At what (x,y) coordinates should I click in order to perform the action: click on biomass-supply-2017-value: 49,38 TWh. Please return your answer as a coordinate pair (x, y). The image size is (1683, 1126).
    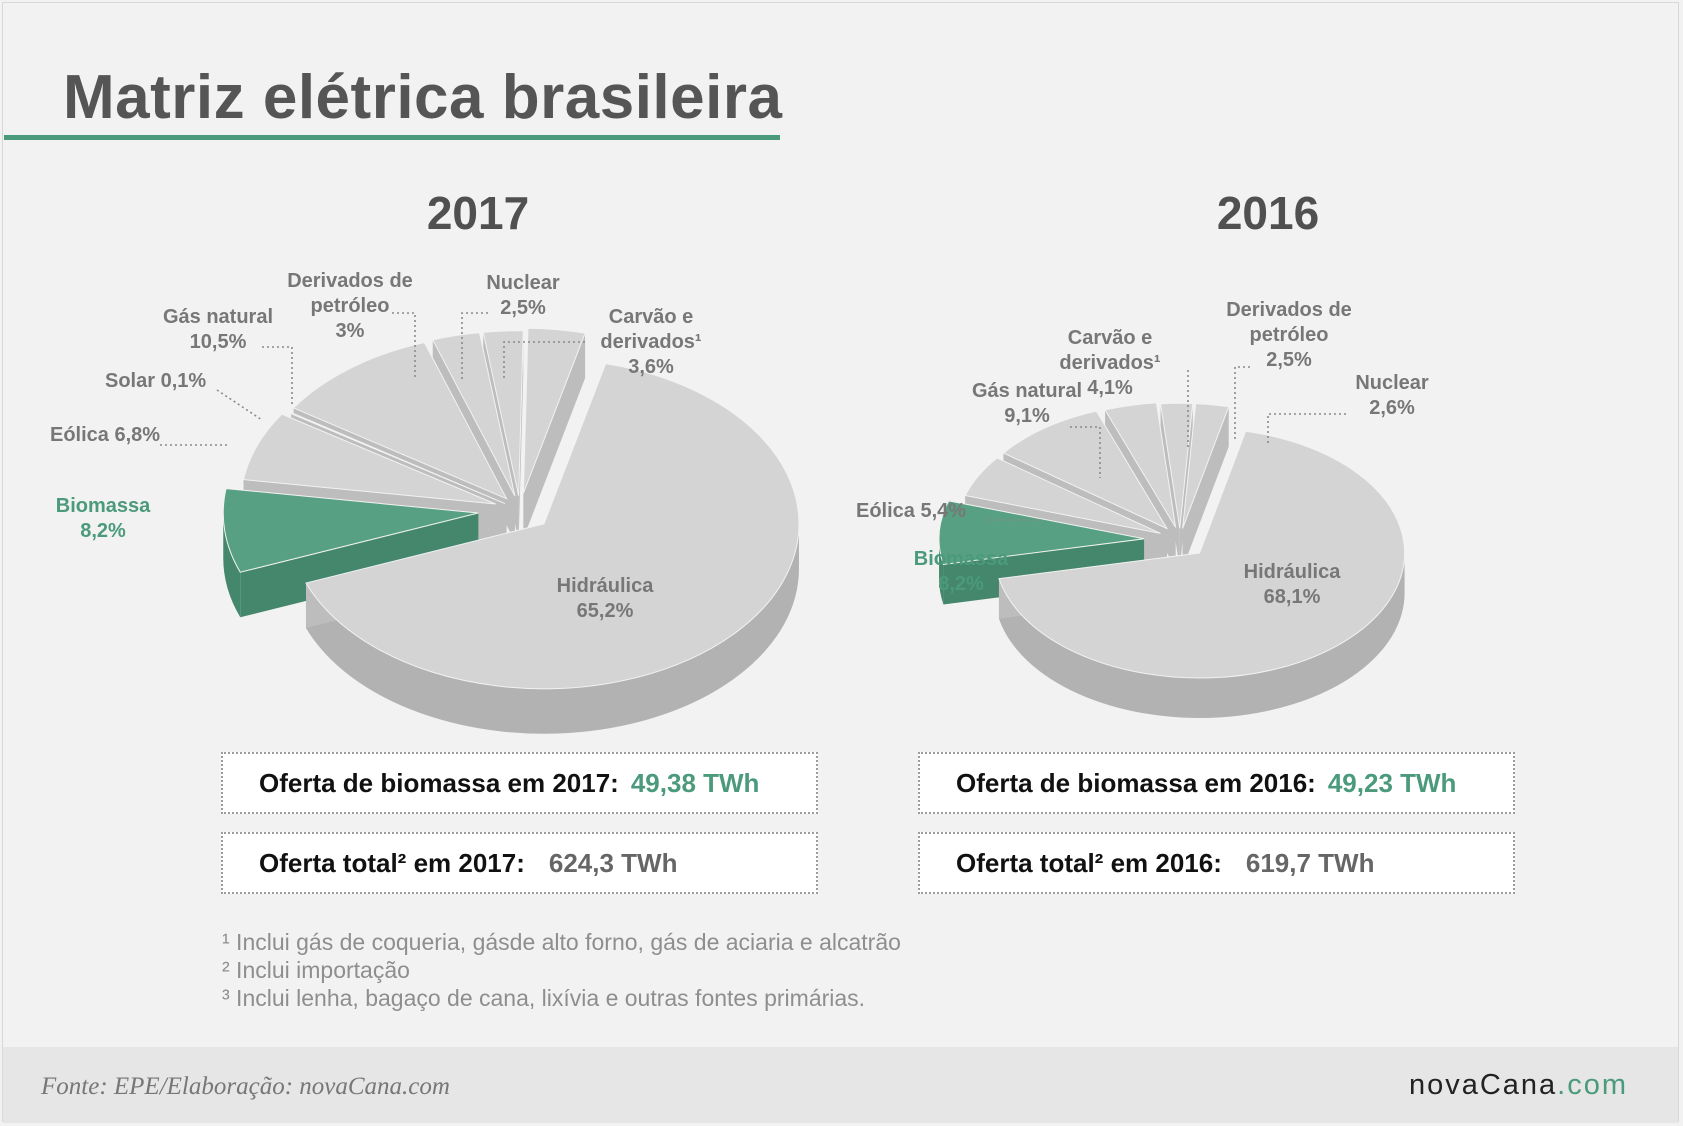
    Looking at the image, I should click on (695, 782).